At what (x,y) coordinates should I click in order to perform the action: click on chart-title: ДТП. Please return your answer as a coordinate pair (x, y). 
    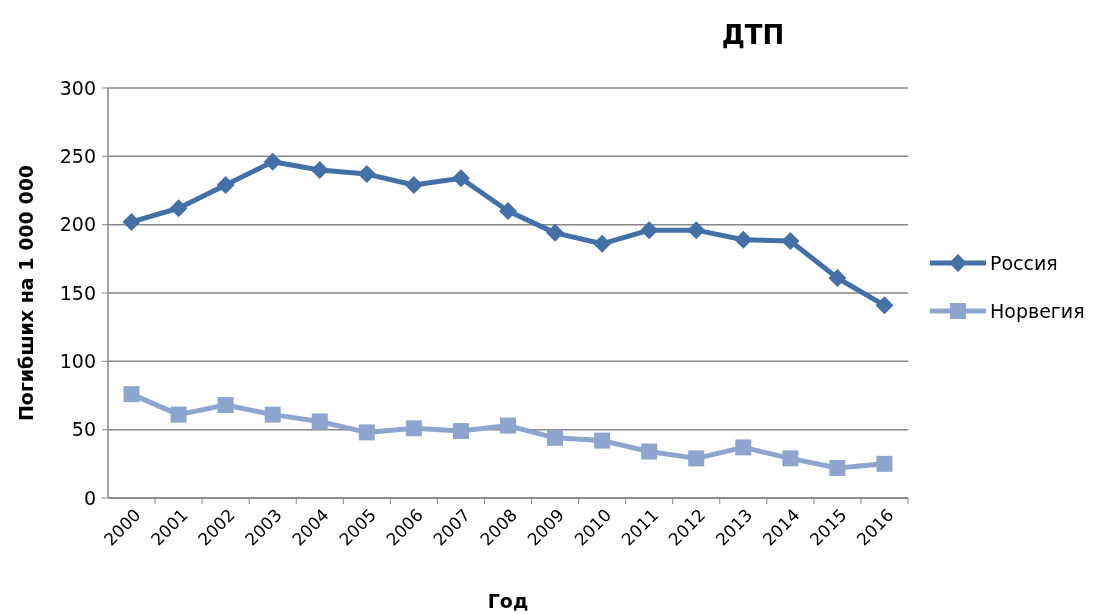
    Looking at the image, I should click on (753, 35).